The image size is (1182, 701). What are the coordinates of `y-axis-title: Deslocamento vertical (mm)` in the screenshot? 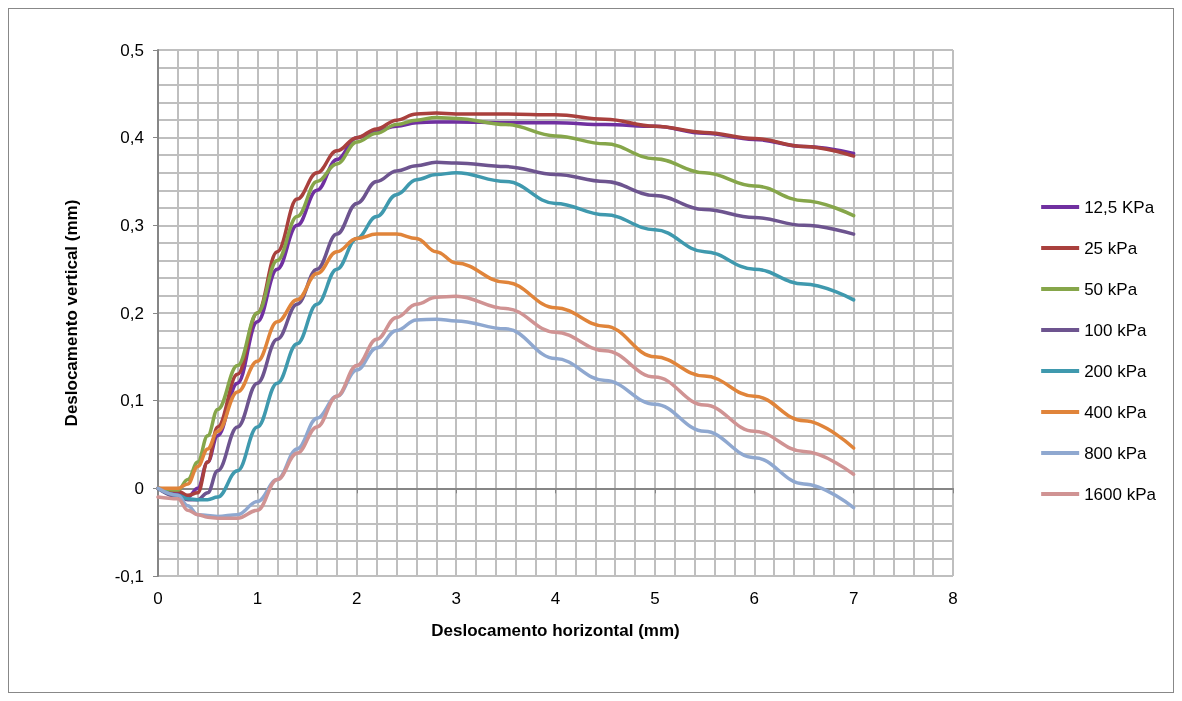 It's located at (71, 313).